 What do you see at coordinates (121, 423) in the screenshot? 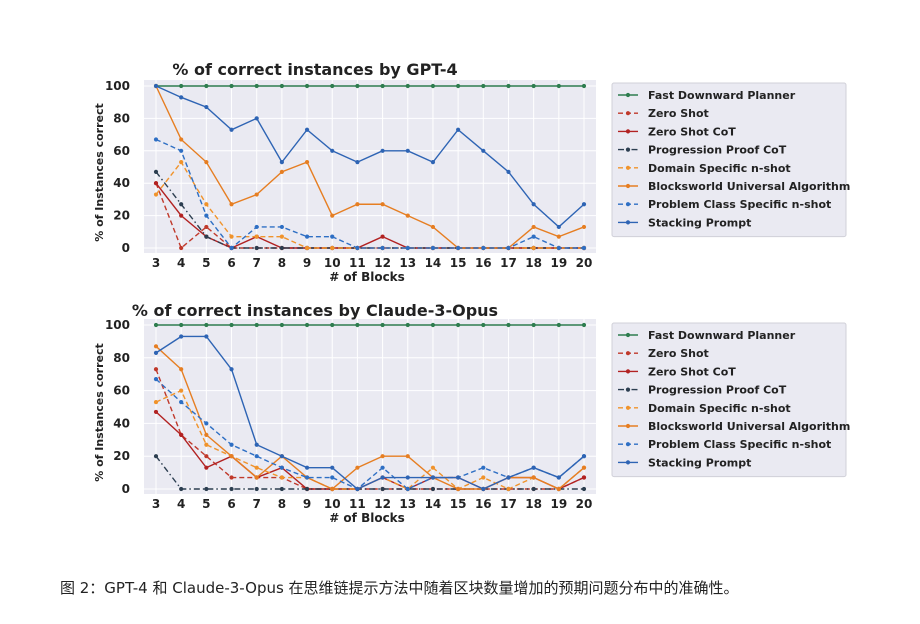
I see `y-tick-label: 40` at bounding box center [121, 423].